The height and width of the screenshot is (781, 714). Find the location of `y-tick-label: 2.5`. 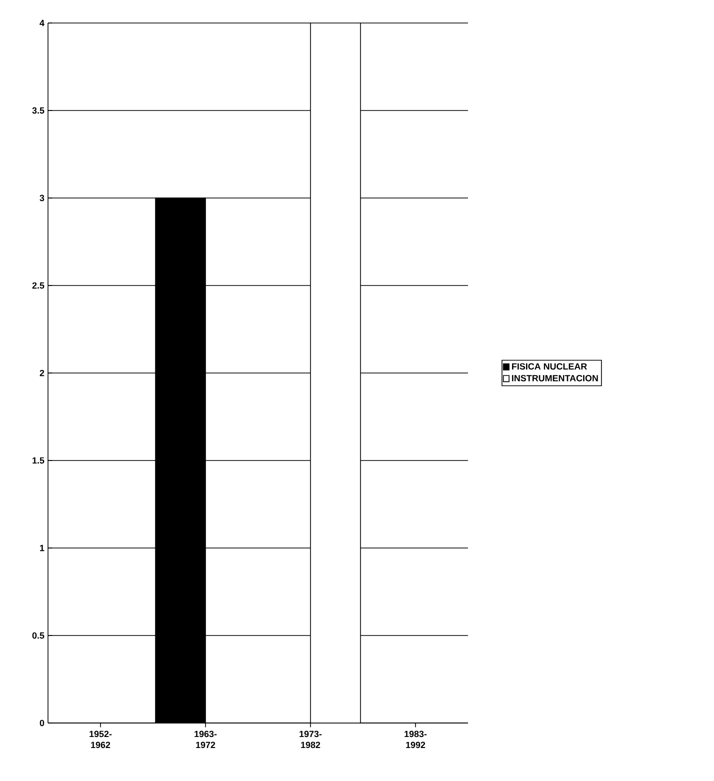

y-tick-label: 2.5 is located at coordinates (38, 285).